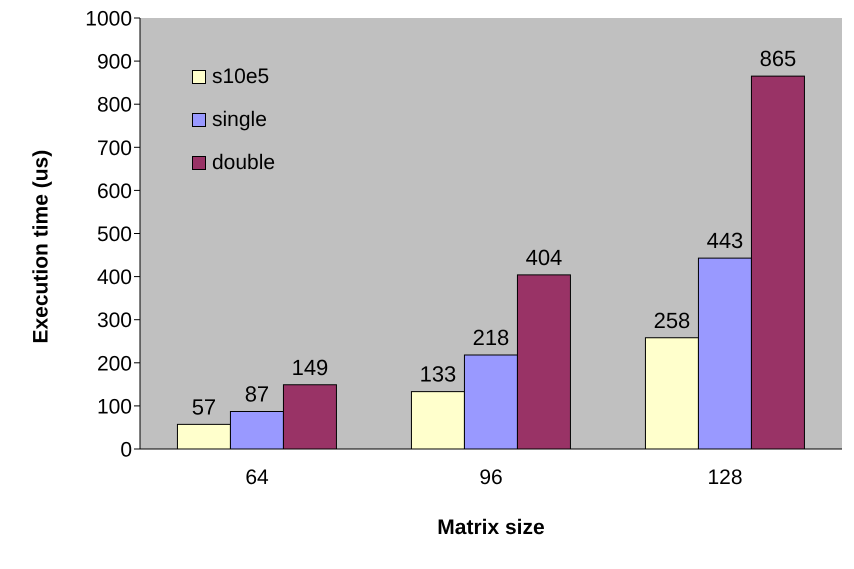  I want to click on y-tick-label: 400, so click(114, 278).